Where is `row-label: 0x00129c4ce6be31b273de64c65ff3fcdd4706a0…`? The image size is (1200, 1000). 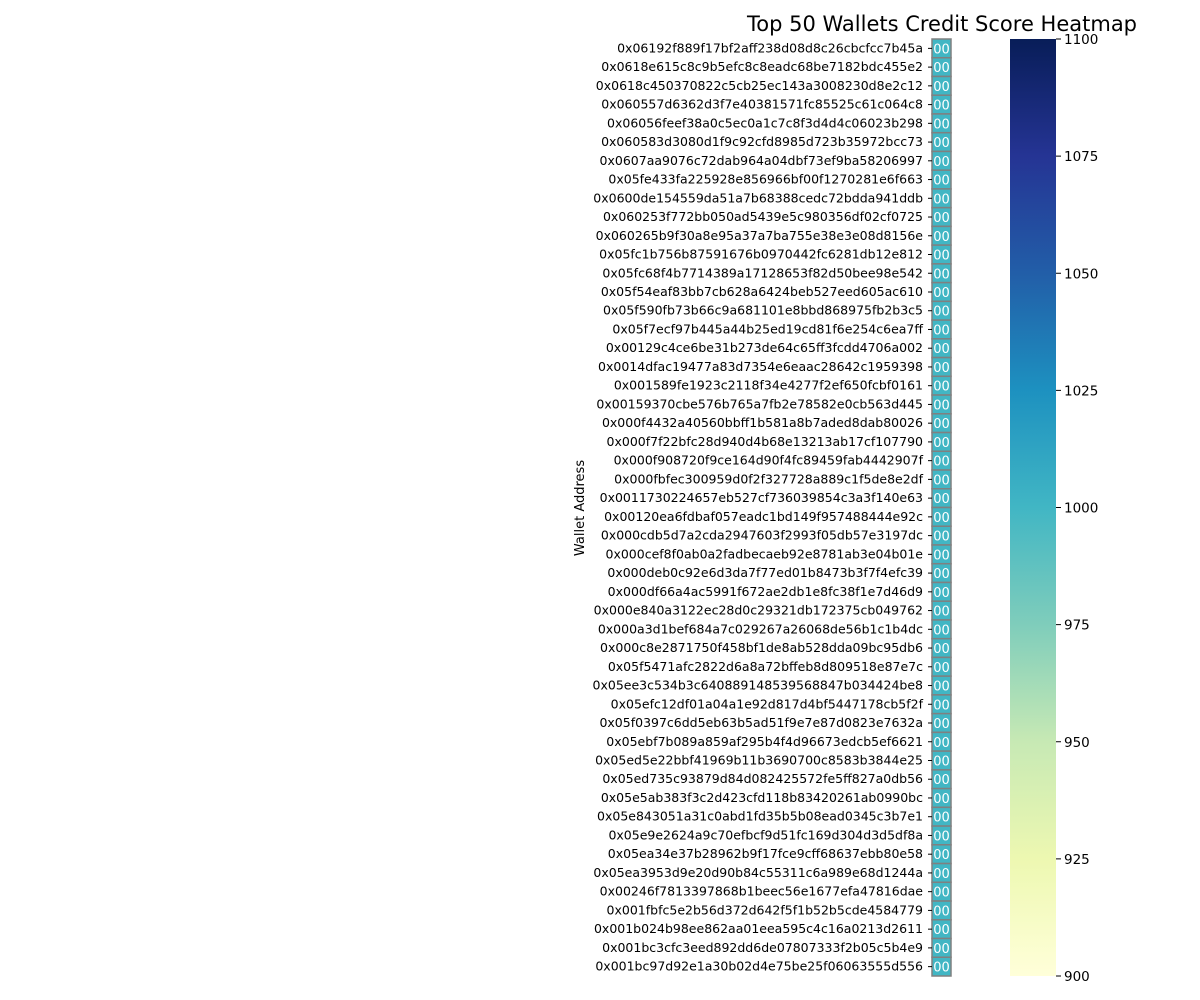
row-label: 0x00129c4ce6be31b273de64c65ff3fcdd4706a0… is located at coordinates (764, 347).